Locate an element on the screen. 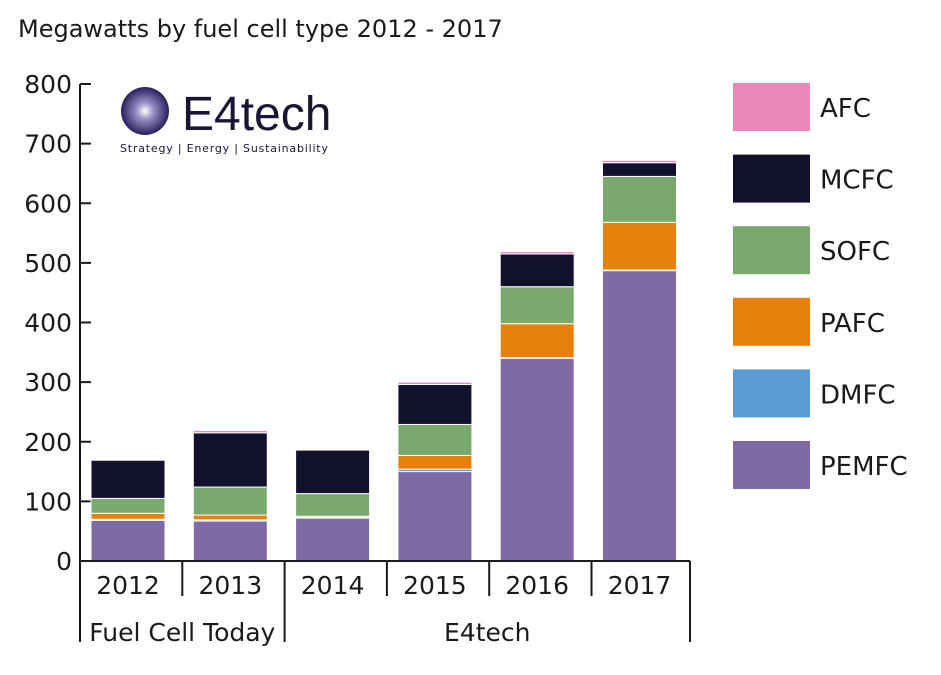 This screenshot has height=675, width=941. legend-swatch-mcfc is located at coordinates (771, 178).